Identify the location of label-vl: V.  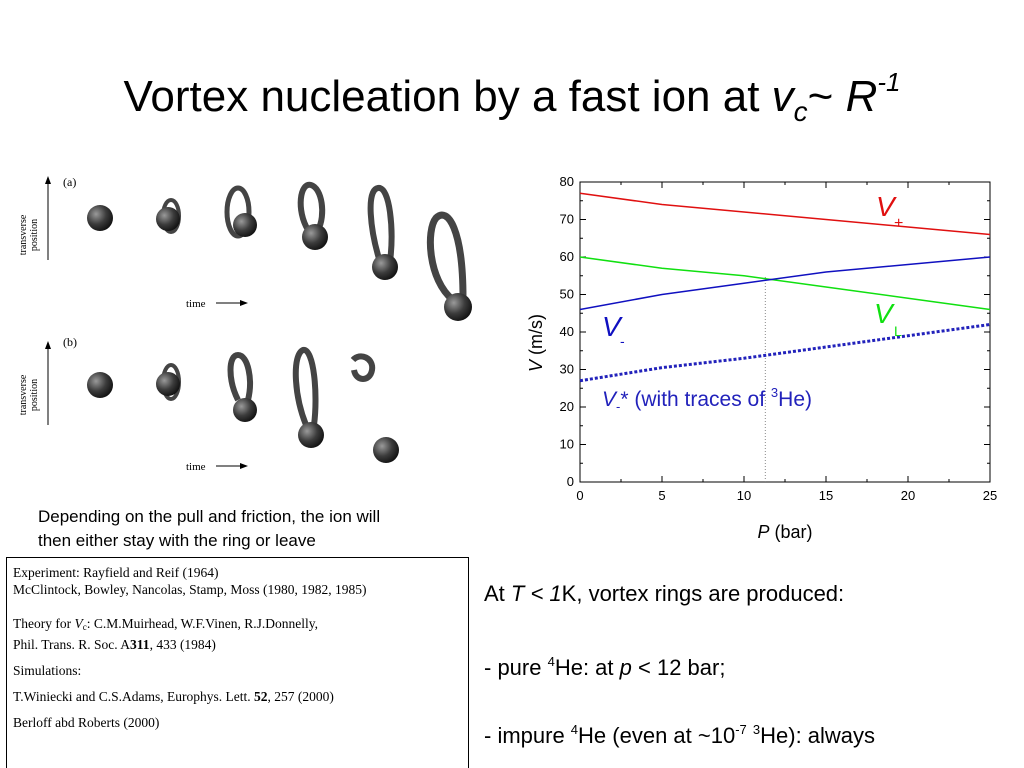
(884, 313).